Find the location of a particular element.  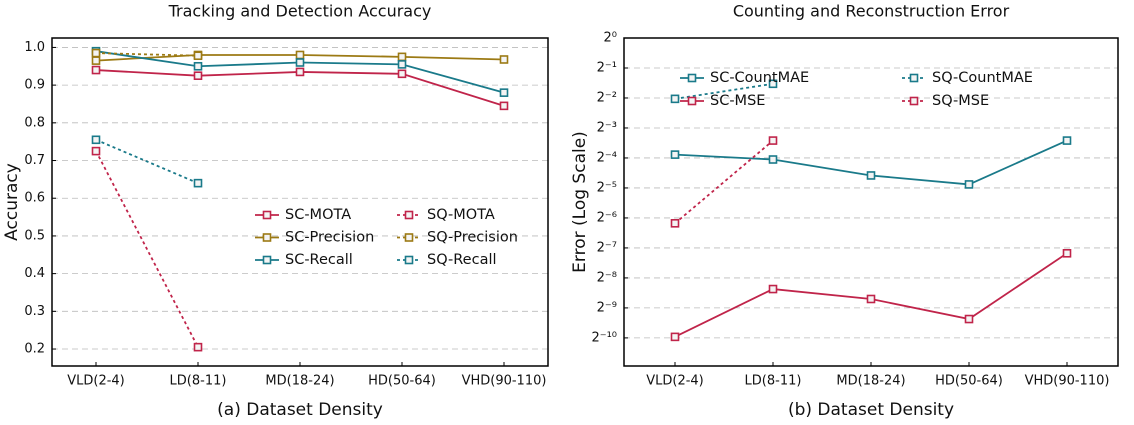

y-tick-label: 0.9 is located at coordinates (34, 85).